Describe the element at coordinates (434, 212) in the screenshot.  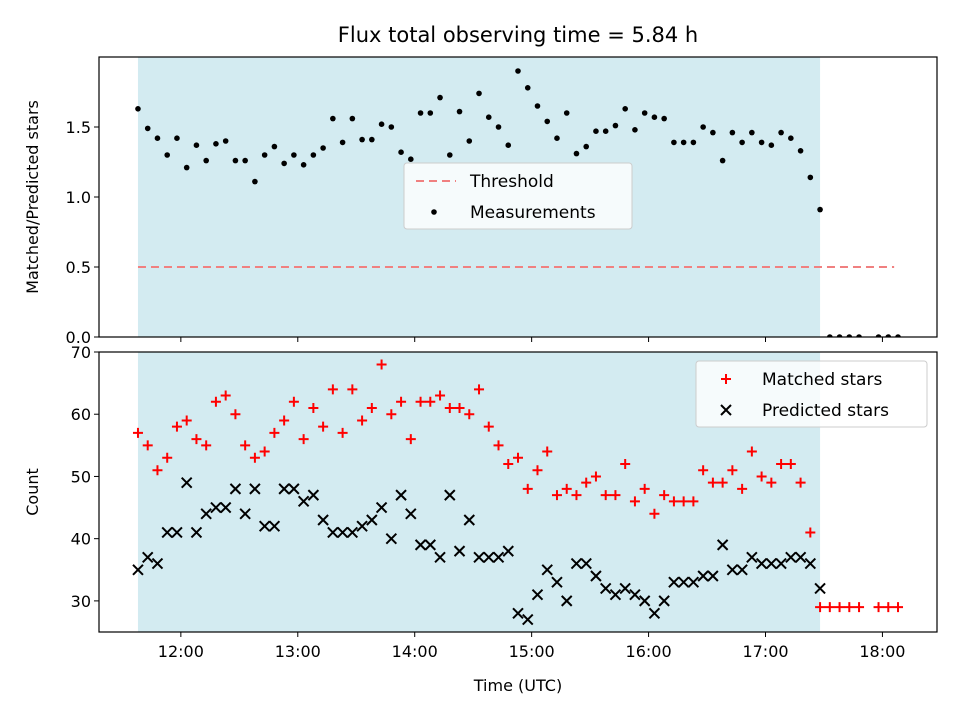
I see `legend-measurement-swatch` at that location.